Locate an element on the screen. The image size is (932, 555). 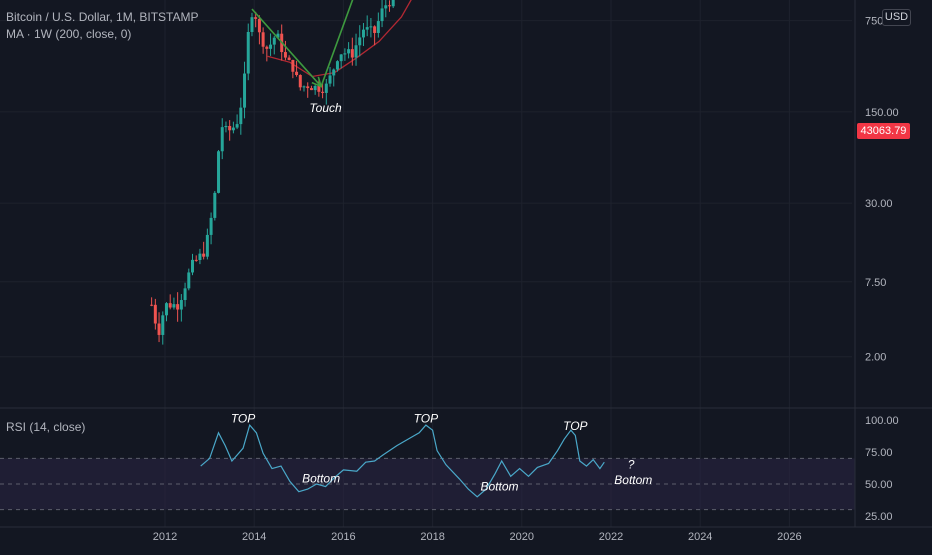
y-tick-label: 7.50 is located at coordinates (875, 283).